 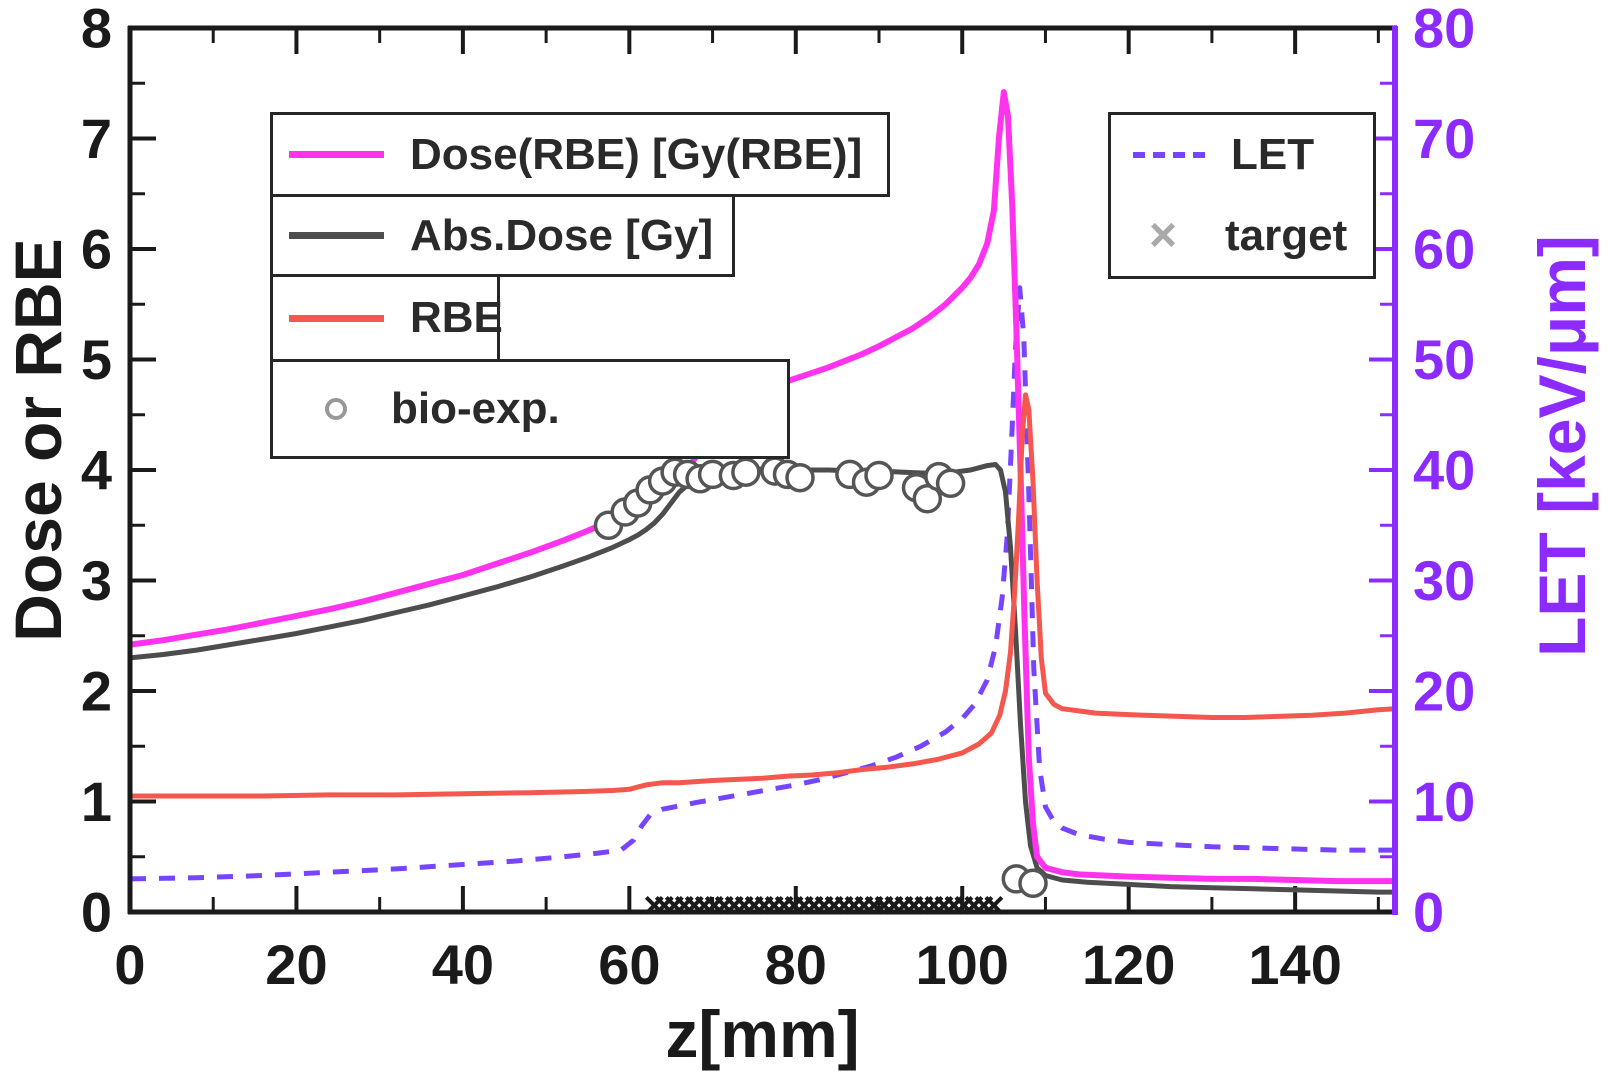 I want to click on y-left-tick-label: 5, so click(x=96, y=359).